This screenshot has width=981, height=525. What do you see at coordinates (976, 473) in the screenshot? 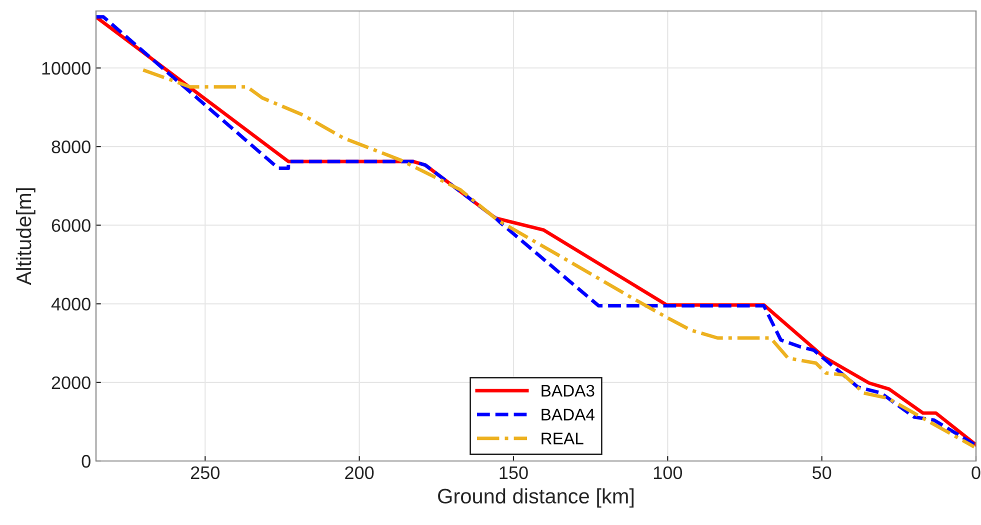
I see `x-tick-label: 0` at bounding box center [976, 473].